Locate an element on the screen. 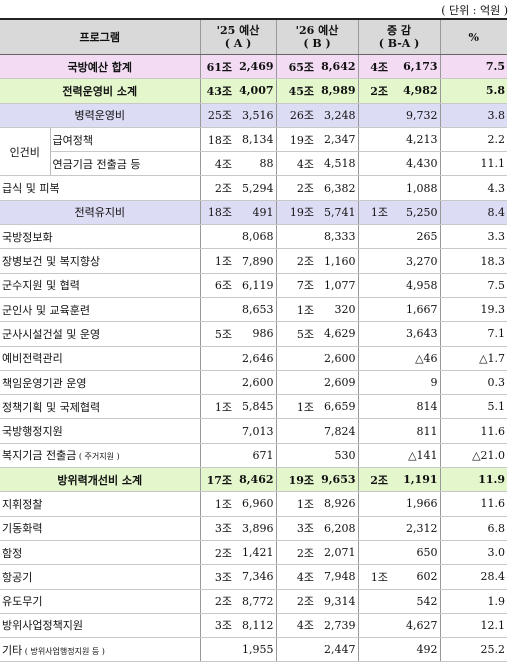 The width and height of the screenshot is (512, 662). cell-a: 7,013 is located at coordinates (255, 431).